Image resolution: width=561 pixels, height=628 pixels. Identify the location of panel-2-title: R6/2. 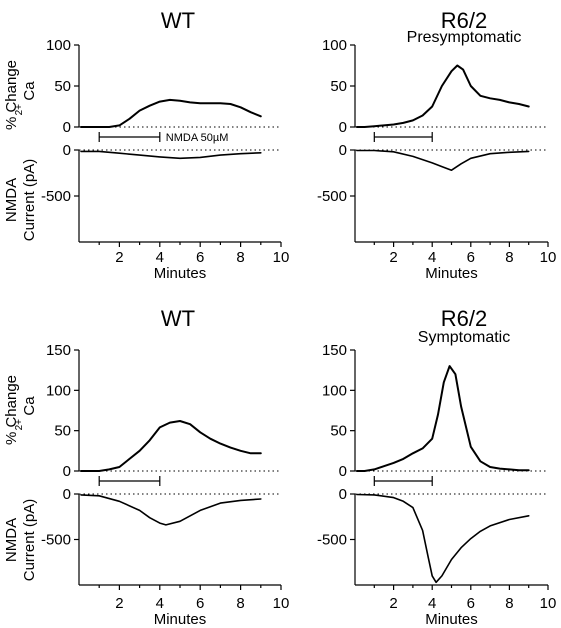
(464, 20).